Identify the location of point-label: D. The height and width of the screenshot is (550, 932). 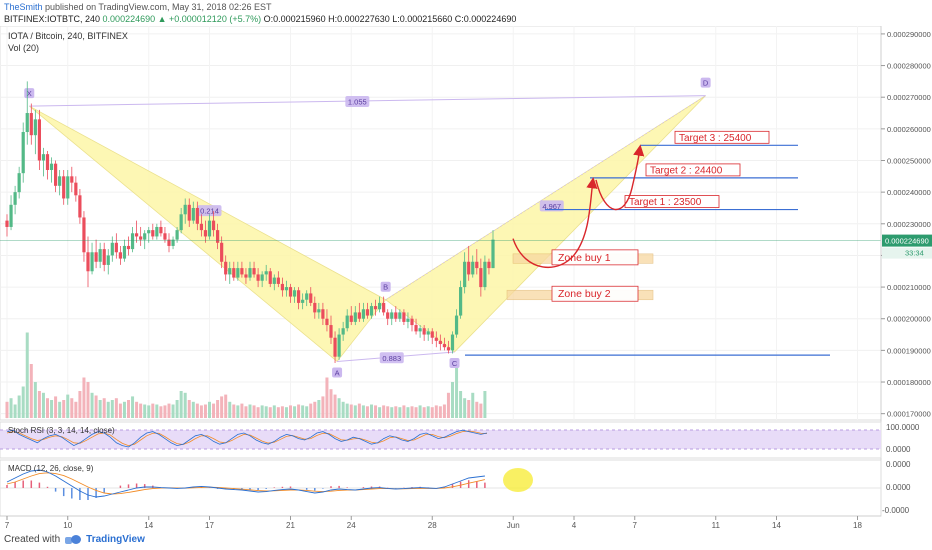
(706, 83).